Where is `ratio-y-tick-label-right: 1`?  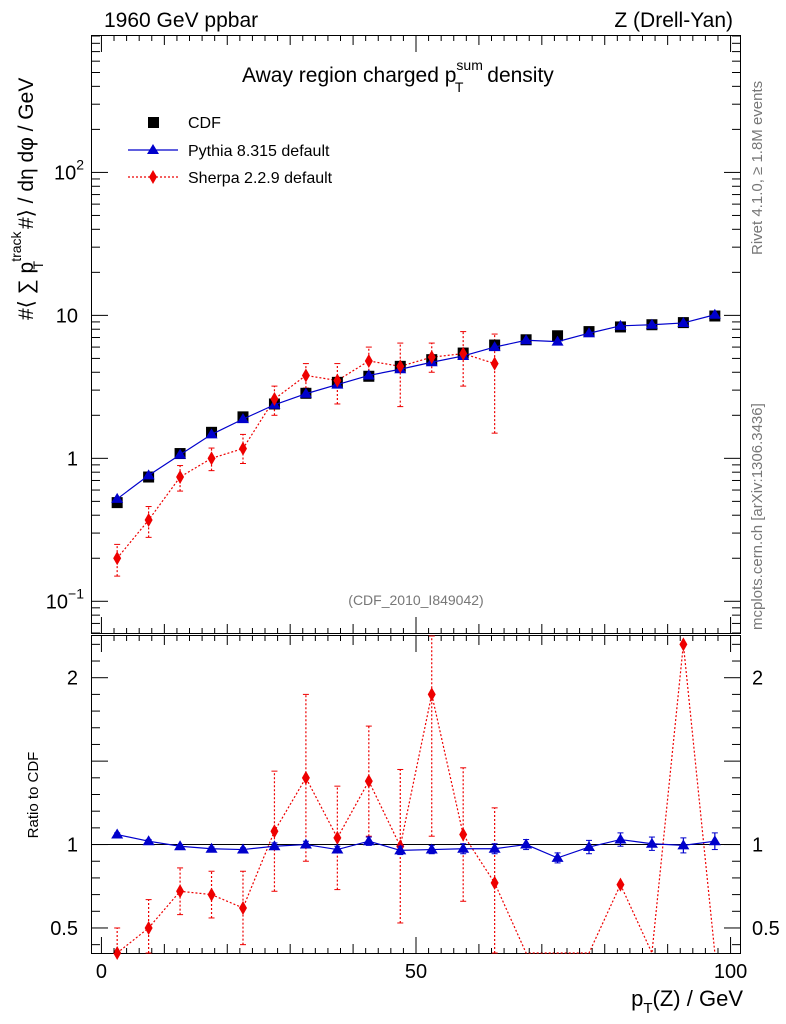
ratio-y-tick-label-right: 1 is located at coordinates (757, 846).